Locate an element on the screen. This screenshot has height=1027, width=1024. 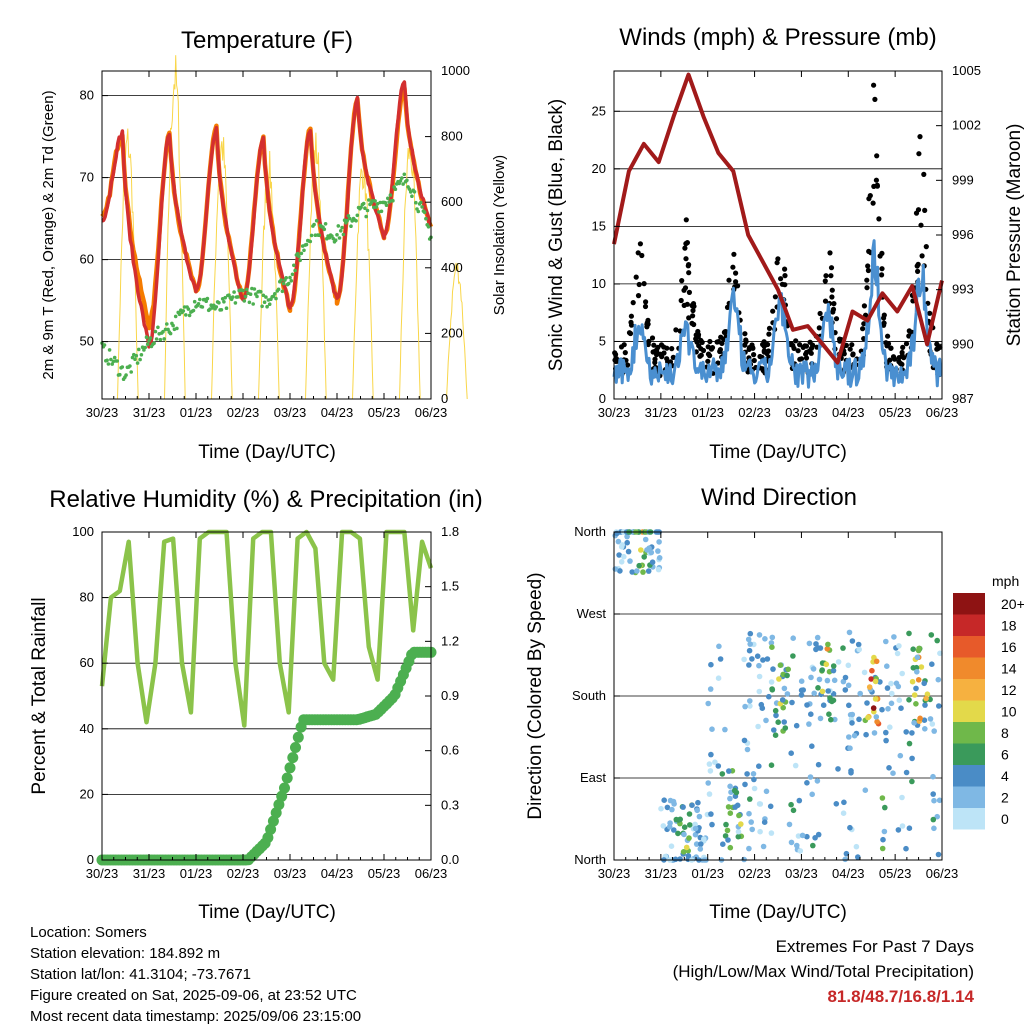
y2-tick-label: 996 is located at coordinates (963, 234).